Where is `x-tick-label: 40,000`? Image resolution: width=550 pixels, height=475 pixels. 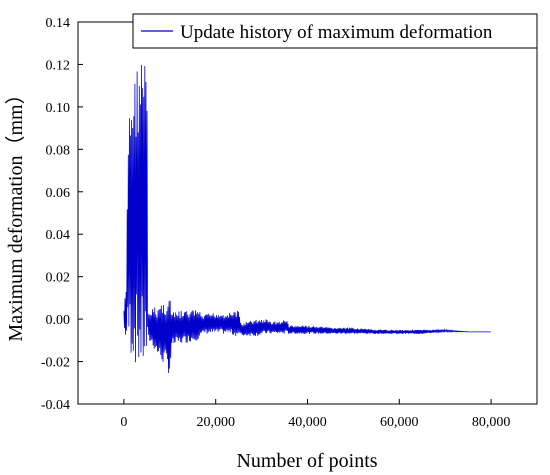 x-tick-label: 40,000 is located at coordinates (307, 422).